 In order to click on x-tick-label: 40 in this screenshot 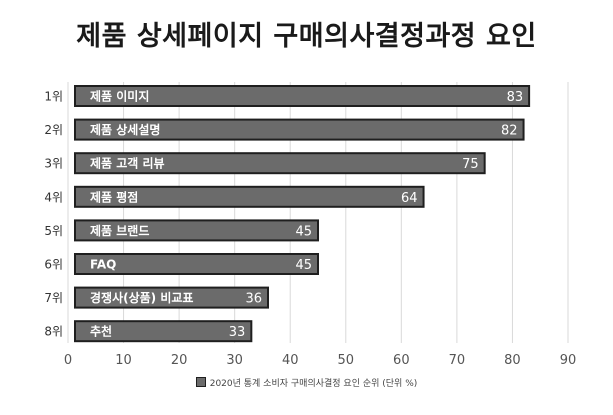, I will do `click(290, 360)`.